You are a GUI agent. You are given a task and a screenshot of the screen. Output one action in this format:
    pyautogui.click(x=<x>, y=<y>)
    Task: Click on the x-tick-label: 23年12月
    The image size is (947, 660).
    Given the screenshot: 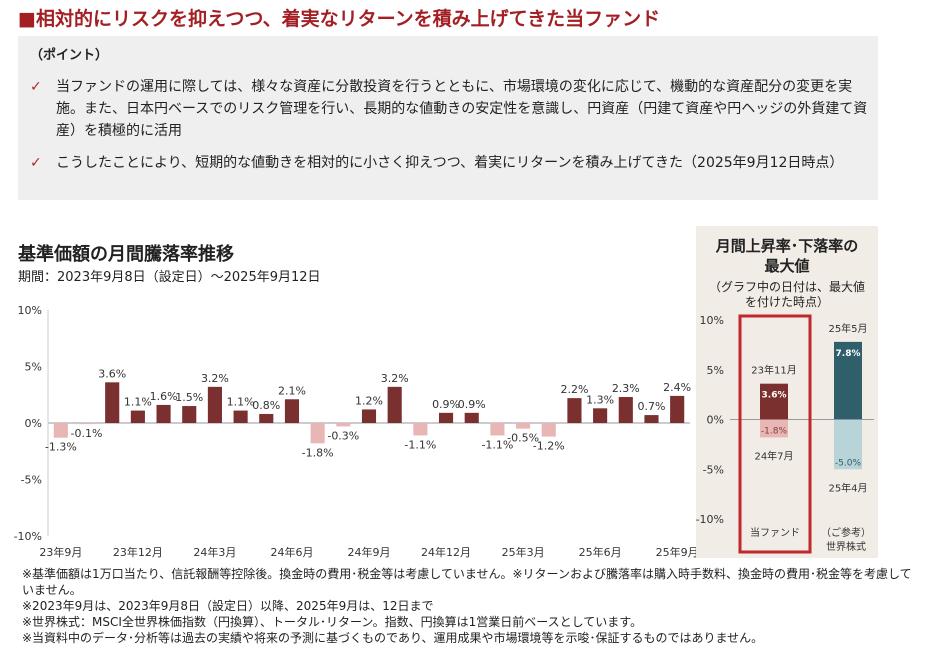 What is the action you would take?
    pyautogui.click(x=138, y=552)
    